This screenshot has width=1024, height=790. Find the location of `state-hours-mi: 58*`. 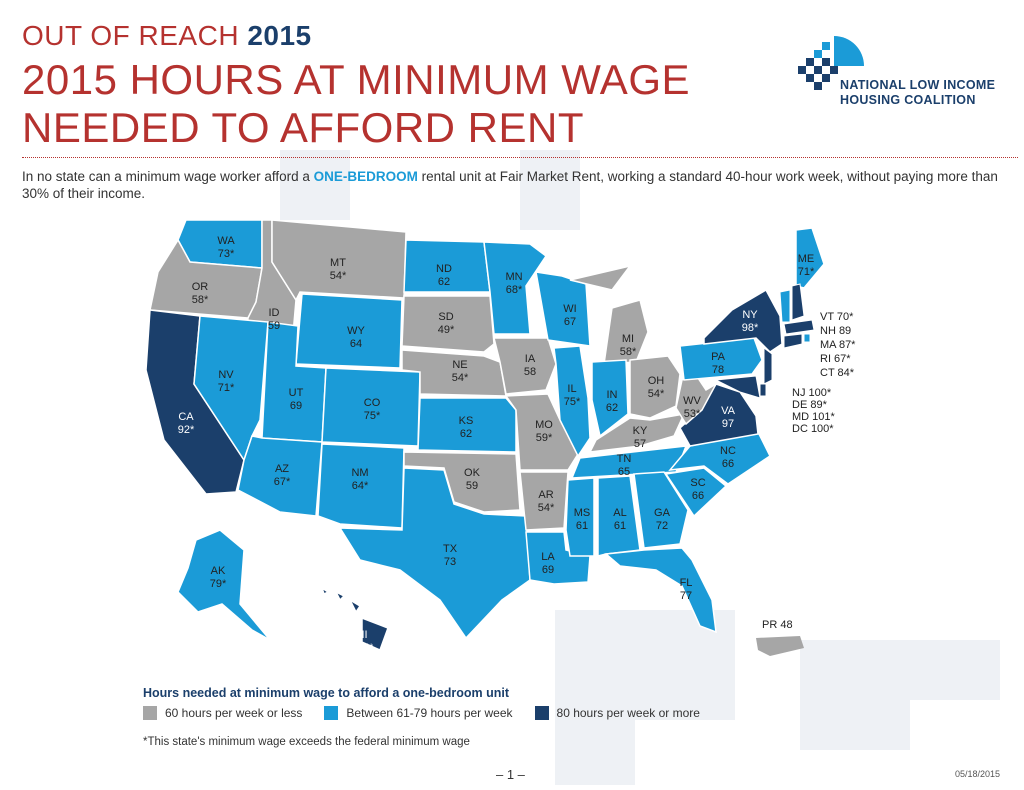

state-hours-mi: 58* is located at coordinates (628, 352).